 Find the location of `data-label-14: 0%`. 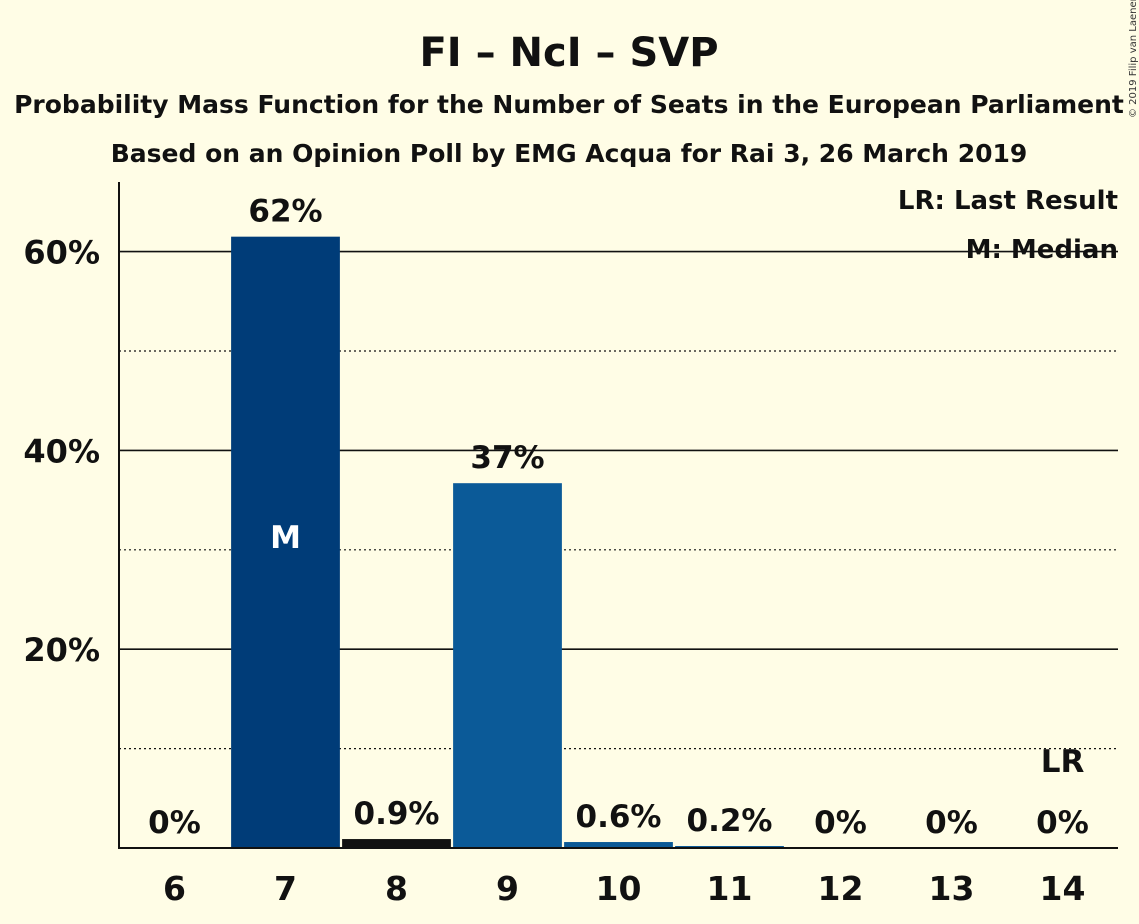

data-label-14: 0% is located at coordinates (1062, 823).